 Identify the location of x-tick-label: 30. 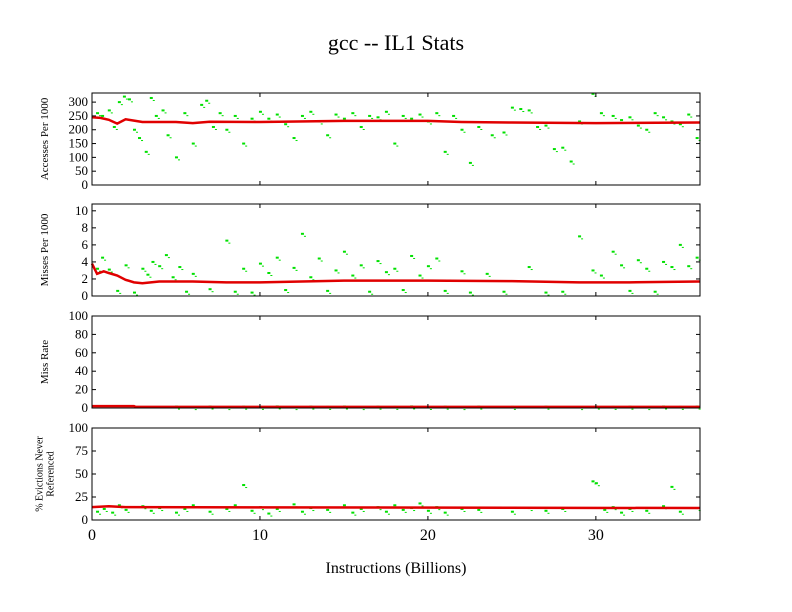
(596, 535).